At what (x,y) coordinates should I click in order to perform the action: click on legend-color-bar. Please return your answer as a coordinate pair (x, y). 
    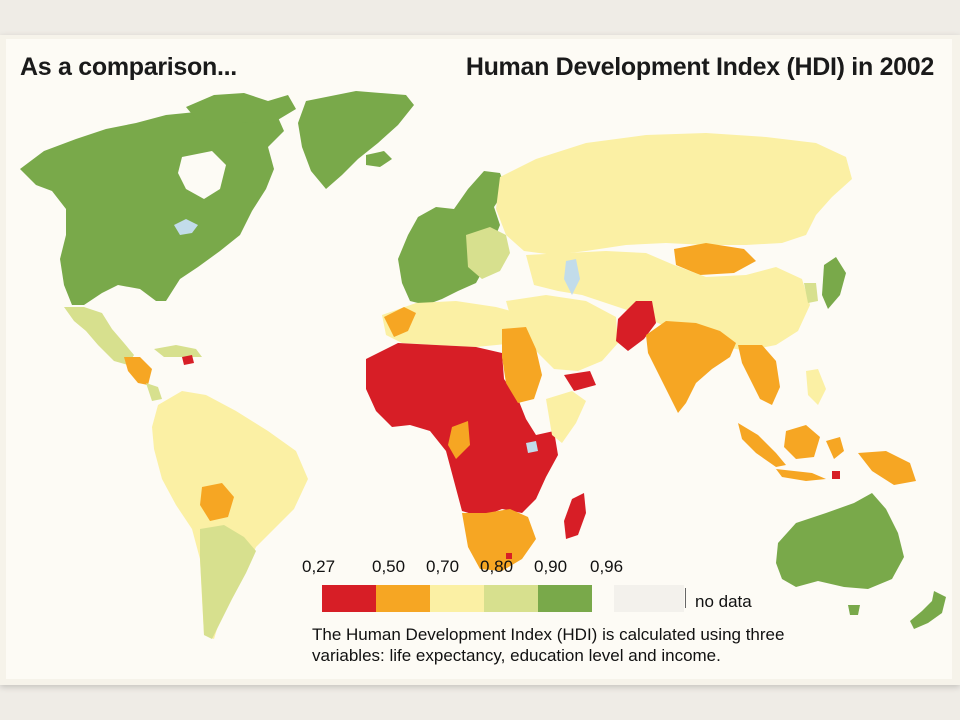
    Looking at the image, I should click on (457, 598).